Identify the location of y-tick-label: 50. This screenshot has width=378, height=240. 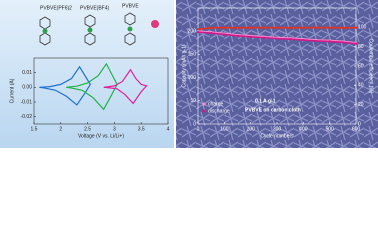
(193, 101).